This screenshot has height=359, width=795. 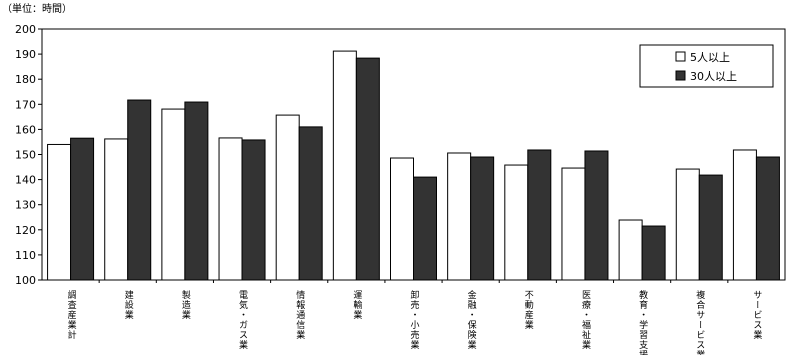 I want to click on x-tick-label: 電気・ガス業, so click(x=242, y=320).